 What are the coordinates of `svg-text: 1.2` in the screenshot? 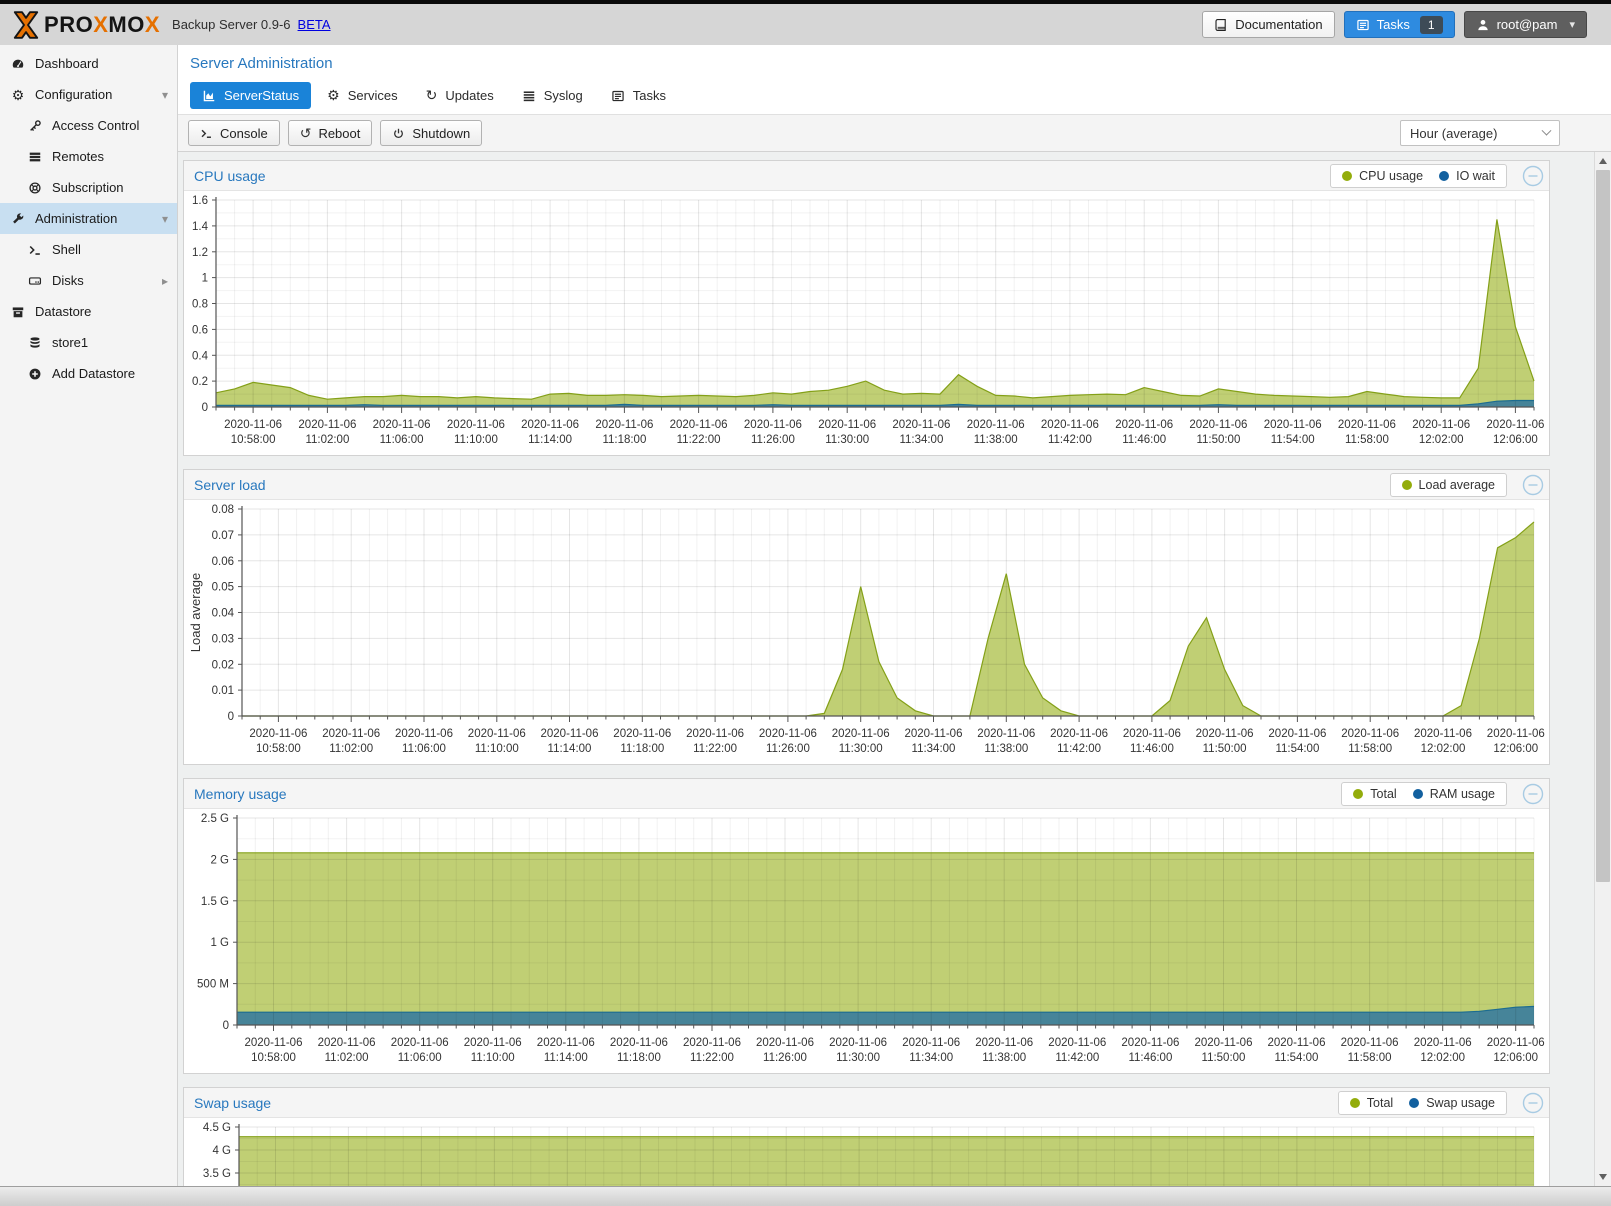 It's located at (200, 253).